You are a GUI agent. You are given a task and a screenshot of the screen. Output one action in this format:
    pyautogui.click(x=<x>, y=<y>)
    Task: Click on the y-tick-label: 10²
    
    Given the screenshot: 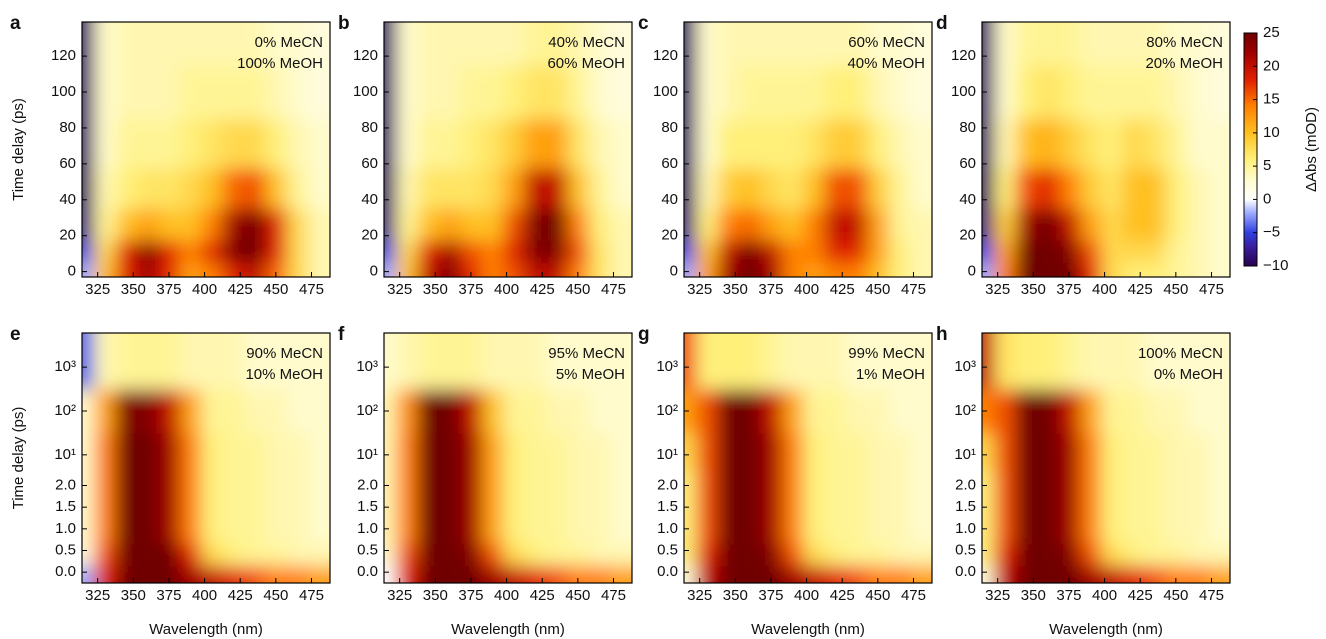 What is the action you would take?
    pyautogui.click(x=965, y=410)
    